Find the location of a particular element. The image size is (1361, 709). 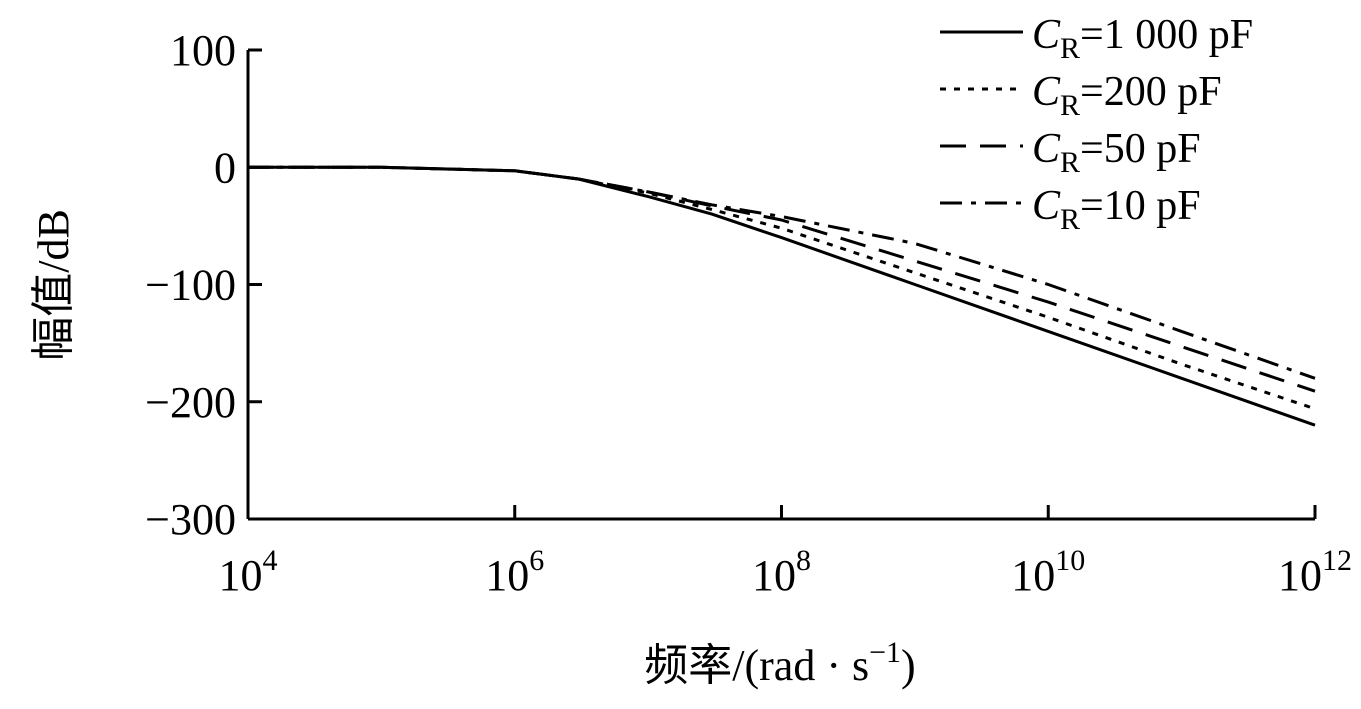

x-tick-label: 10⁶ is located at coordinates (514, 572).